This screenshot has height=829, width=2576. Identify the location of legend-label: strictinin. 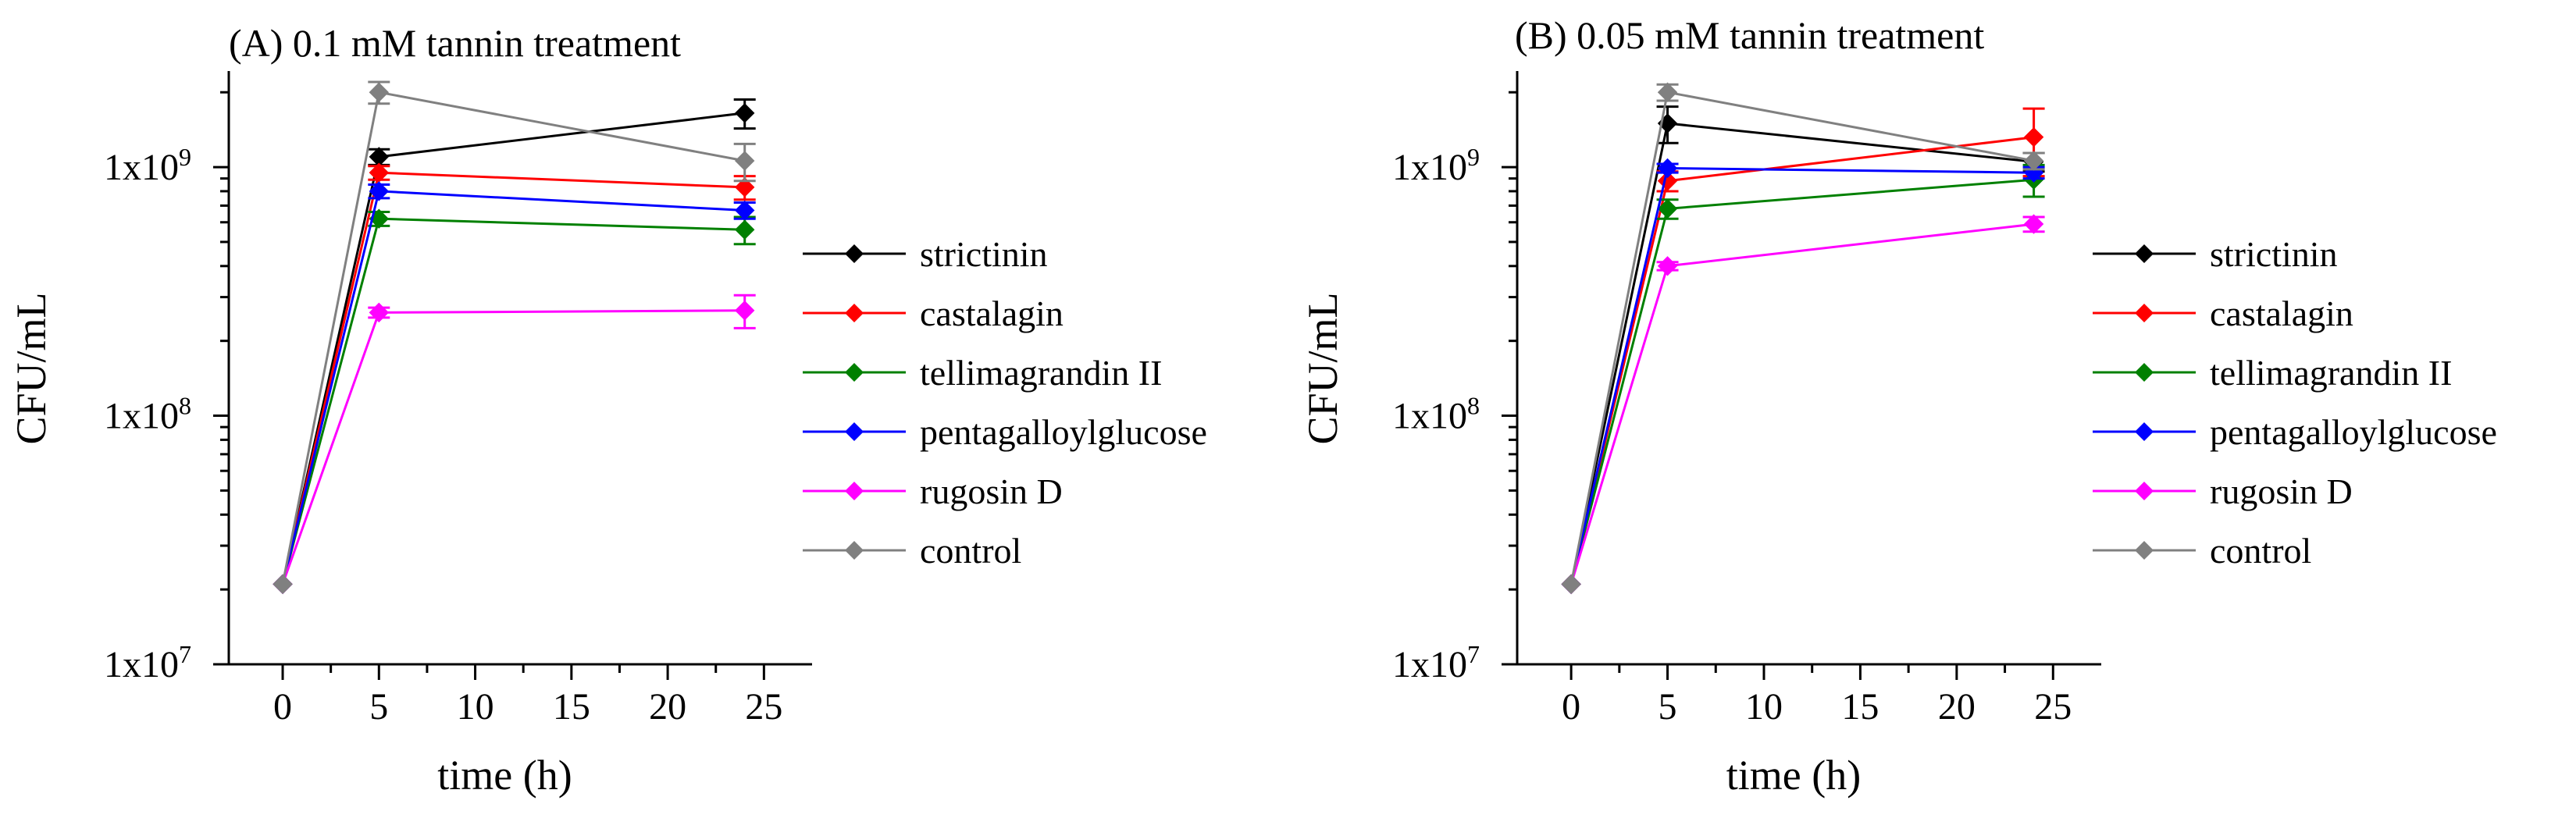
(2274, 254).